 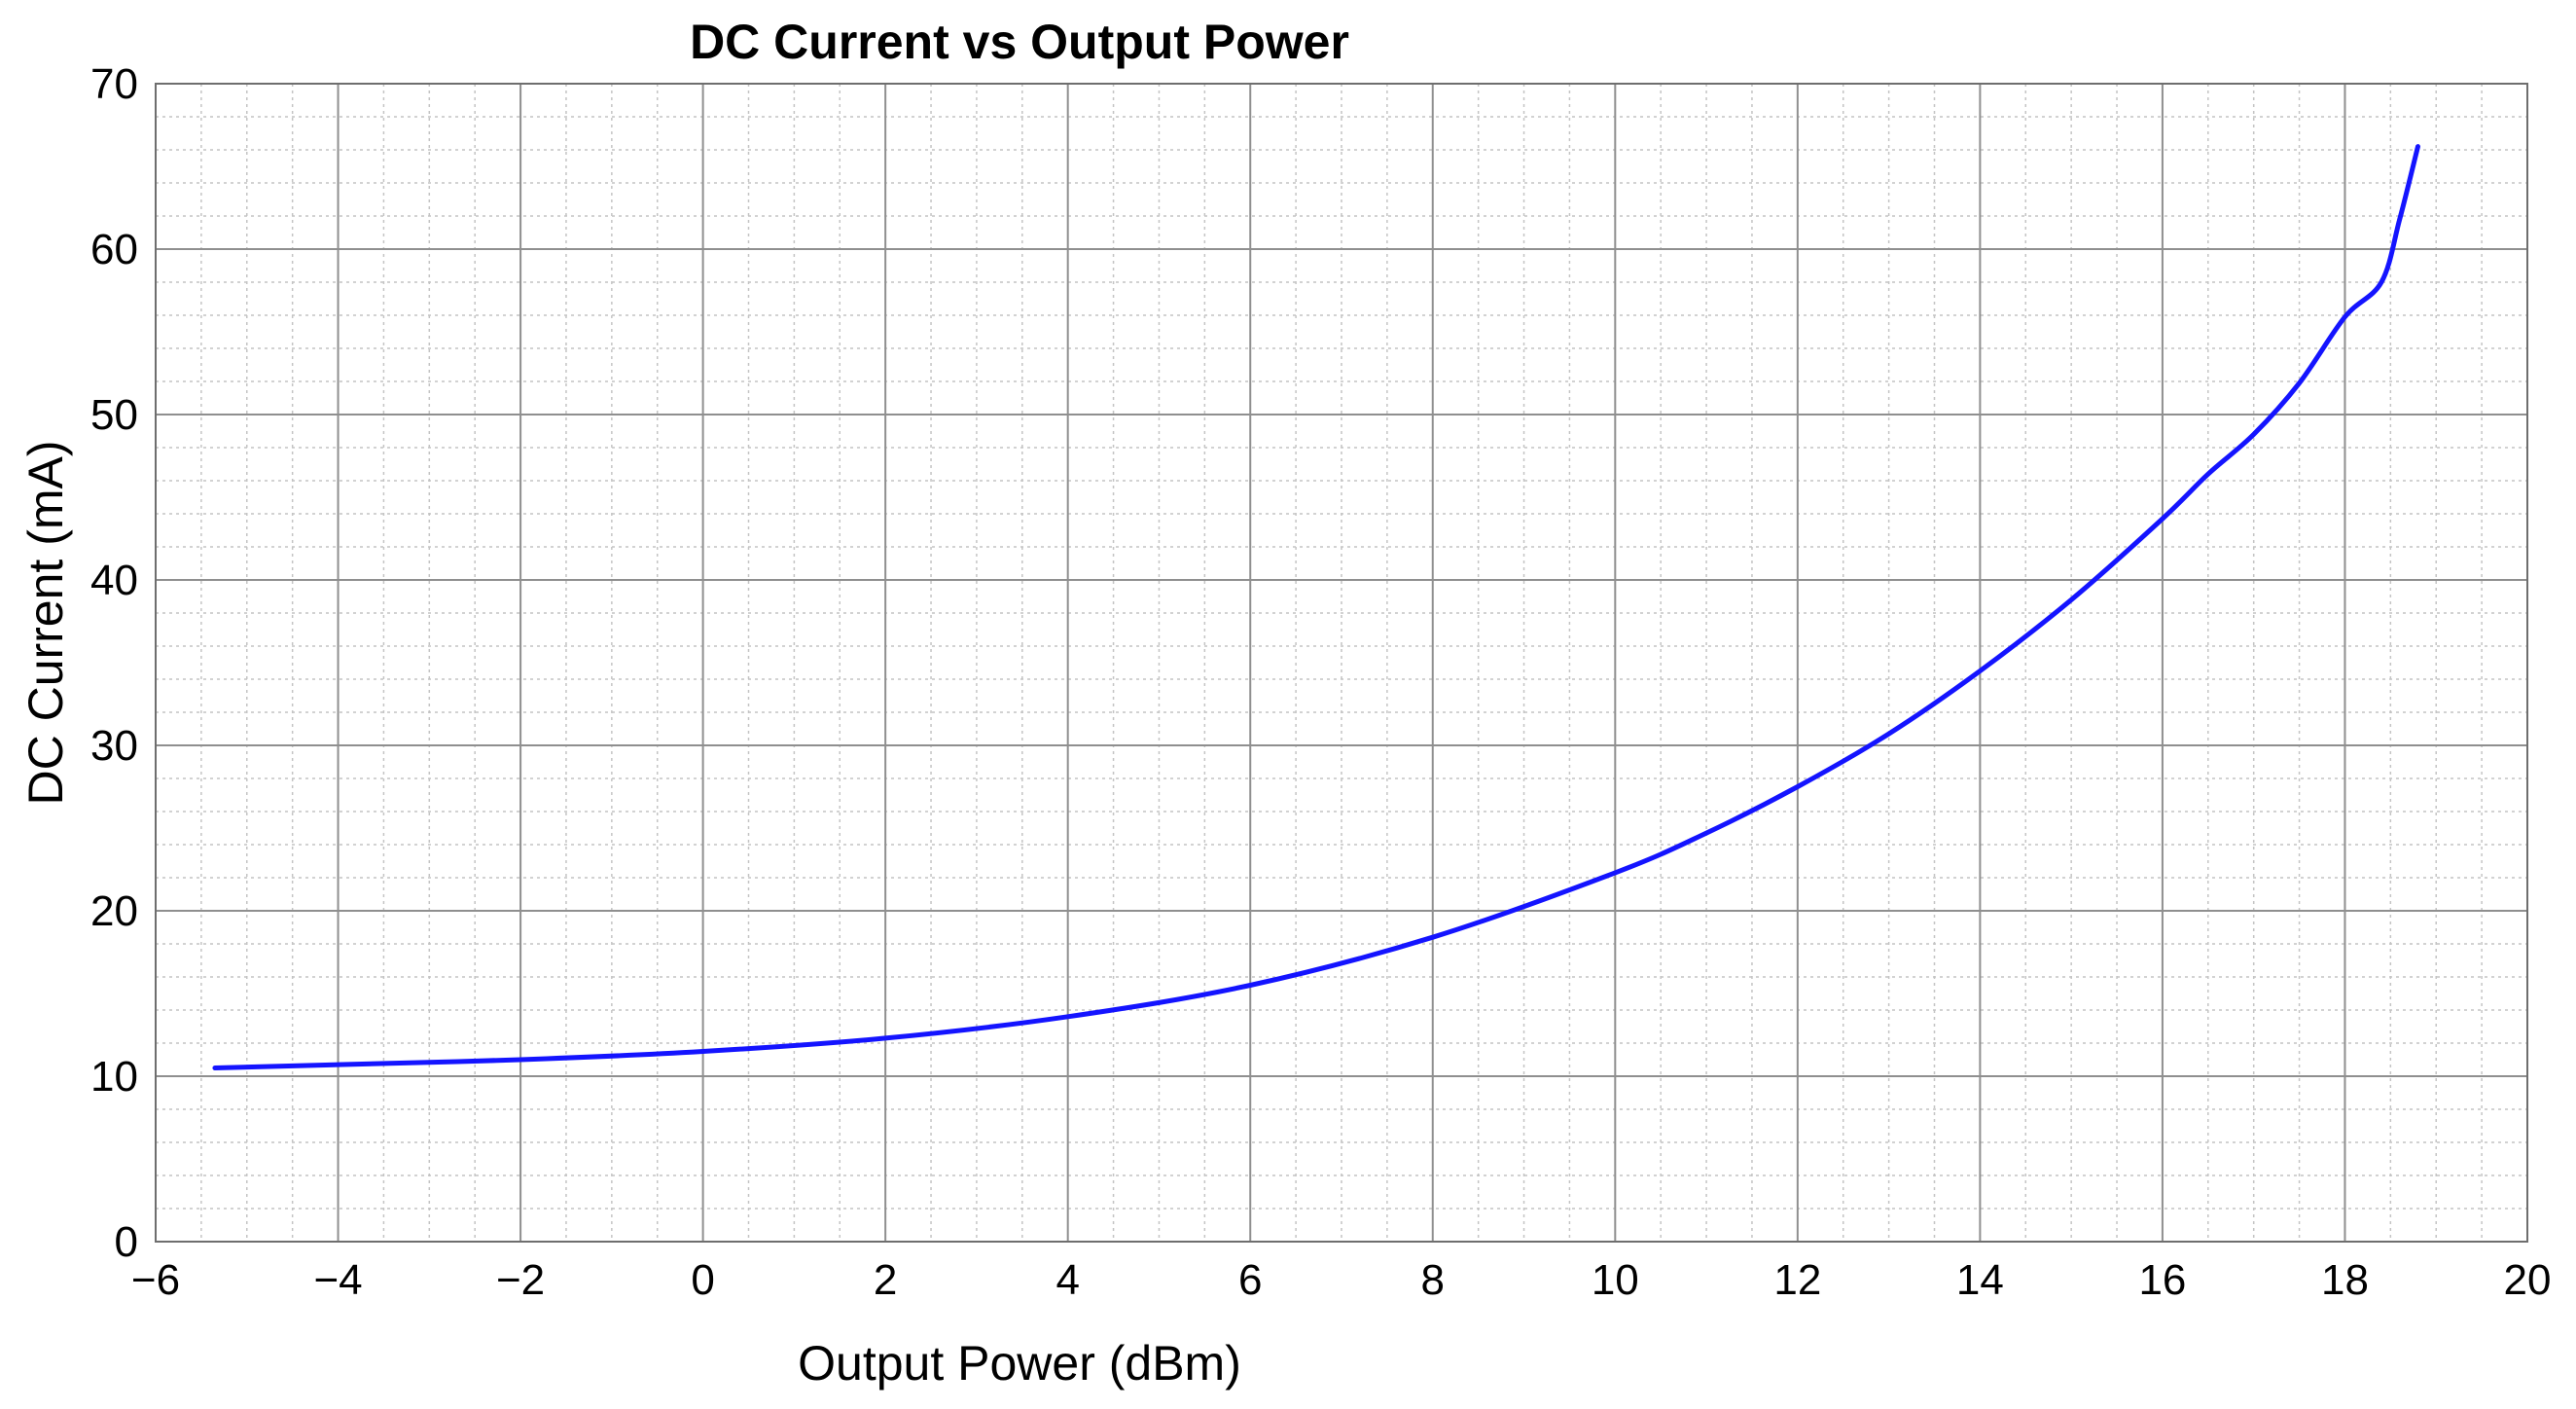 I want to click on x-tick-label: −4, so click(x=337, y=1280).